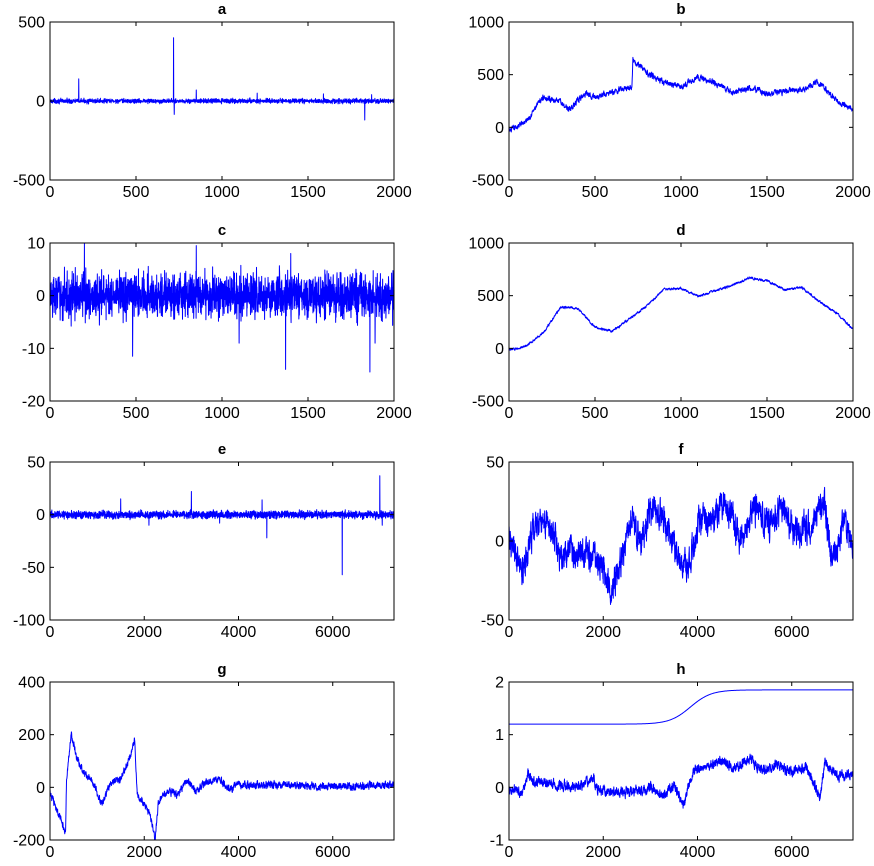 The width and height of the screenshot is (874, 866). I want to click on y-tick-label-a-2: -500, so click(29, 181).